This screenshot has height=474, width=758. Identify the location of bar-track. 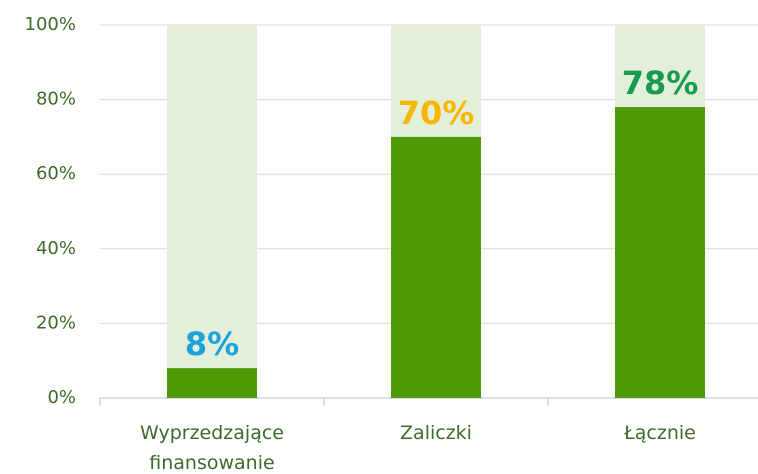
(212, 211).